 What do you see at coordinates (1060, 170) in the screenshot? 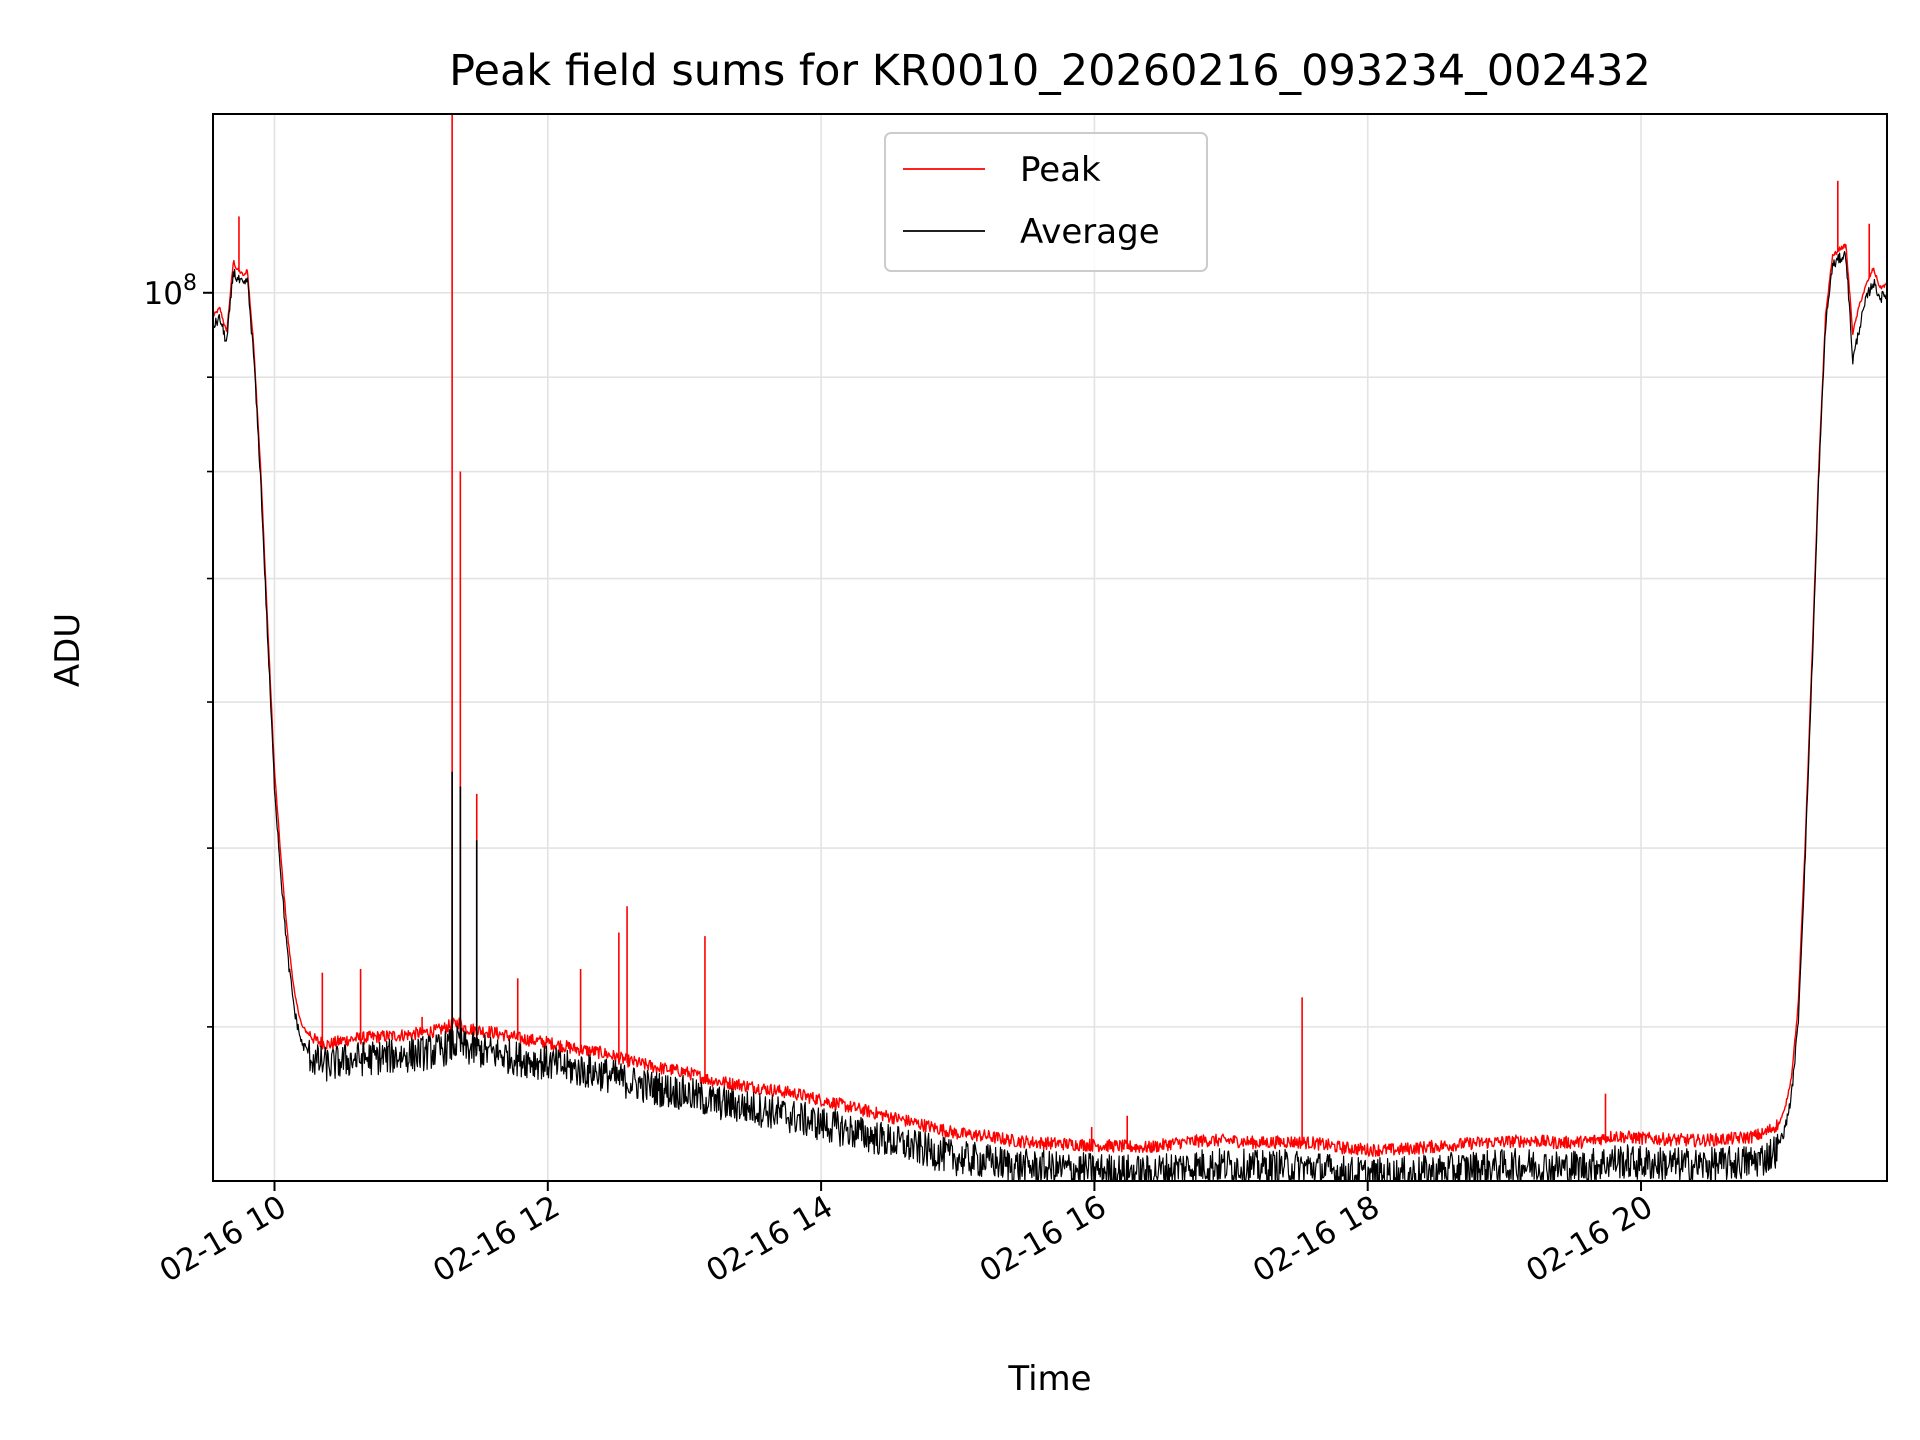
I see `legend-peak-label: Peak` at bounding box center [1060, 170].